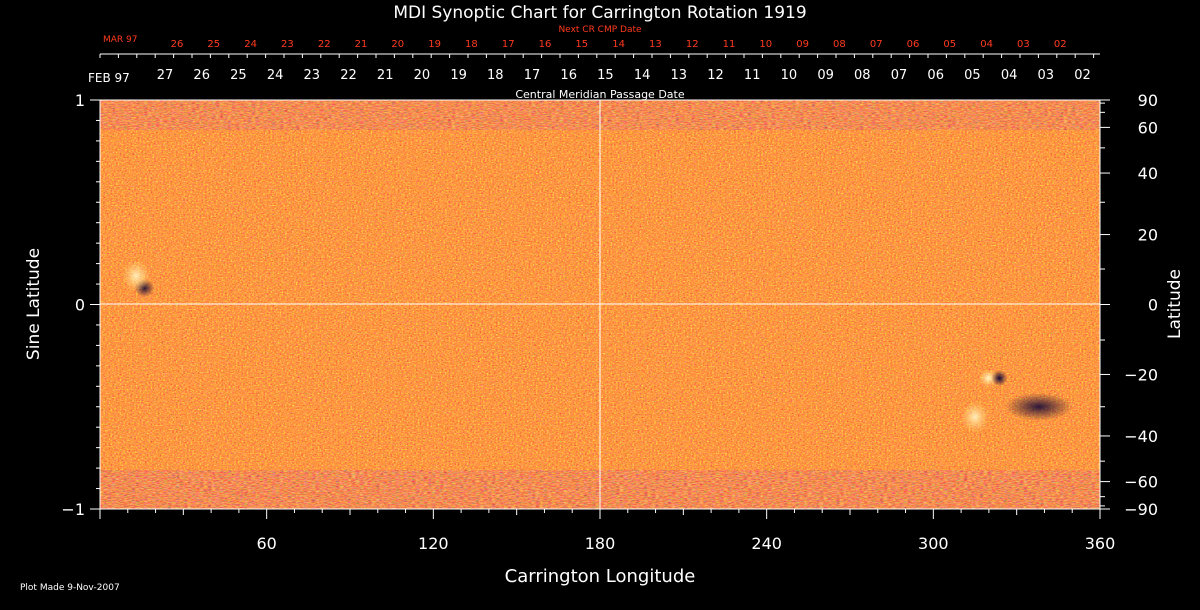 The width and height of the screenshot is (1200, 610). I want to click on next-day-label: 14, so click(618, 44).